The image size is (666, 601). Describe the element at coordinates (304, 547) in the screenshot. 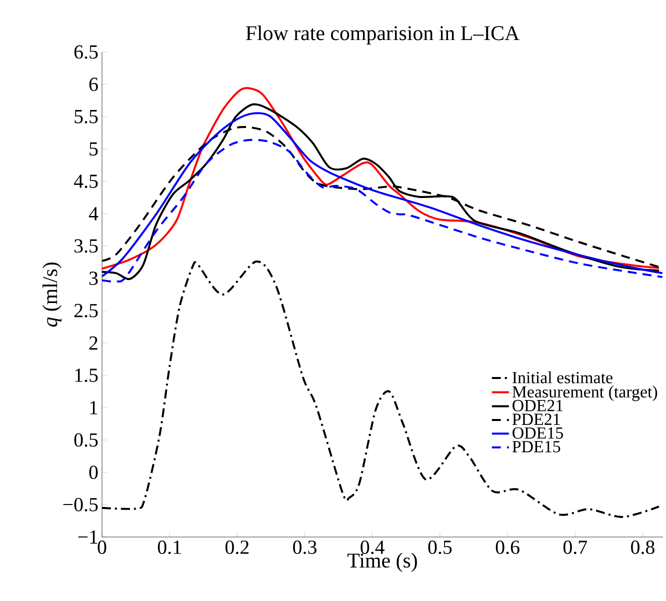

I see `x-tick-label: 0.3` at that location.